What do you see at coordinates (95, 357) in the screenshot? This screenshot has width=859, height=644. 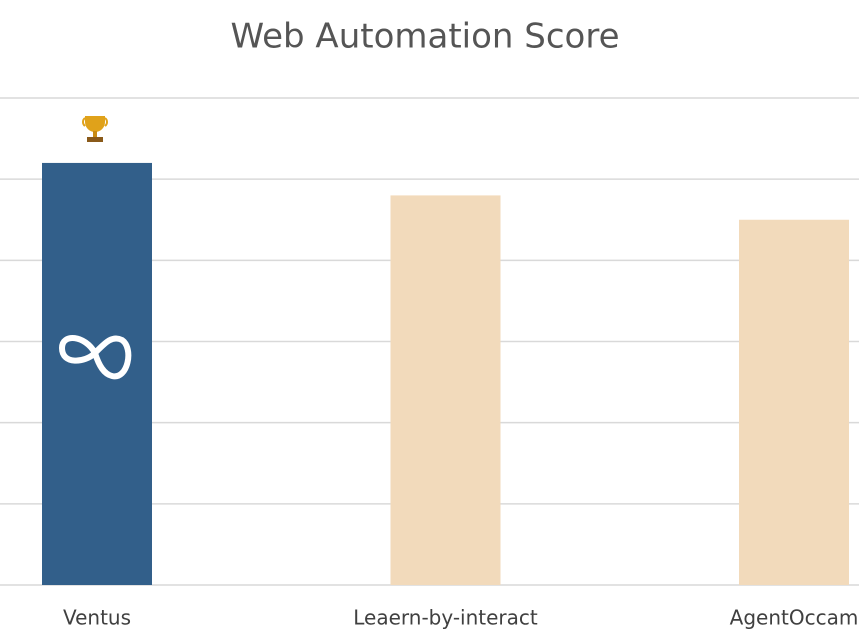 I see `logo-infinity` at bounding box center [95, 357].